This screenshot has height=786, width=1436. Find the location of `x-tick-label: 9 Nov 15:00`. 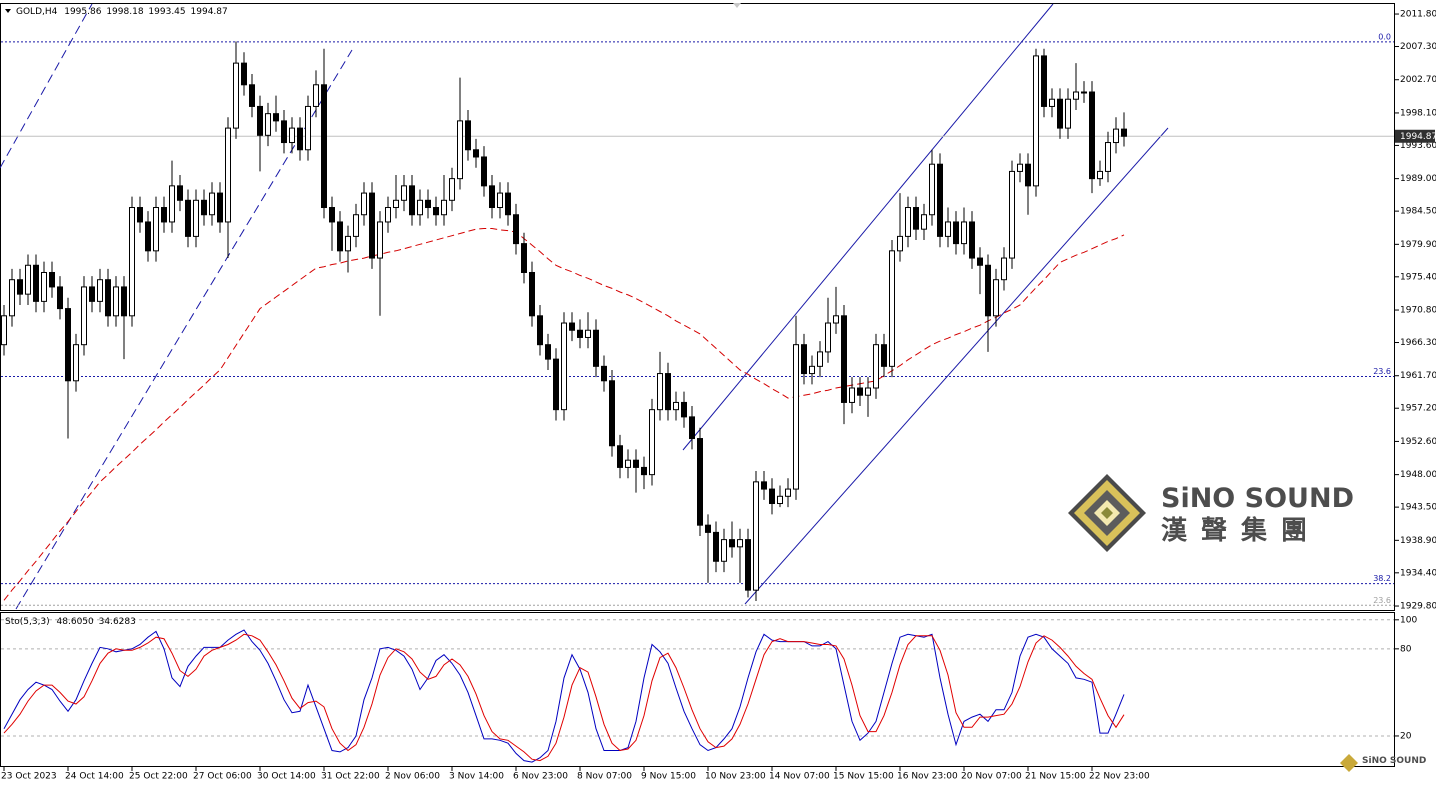

x-tick-label: 9 Nov 15:00 is located at coordinates (668, 777).